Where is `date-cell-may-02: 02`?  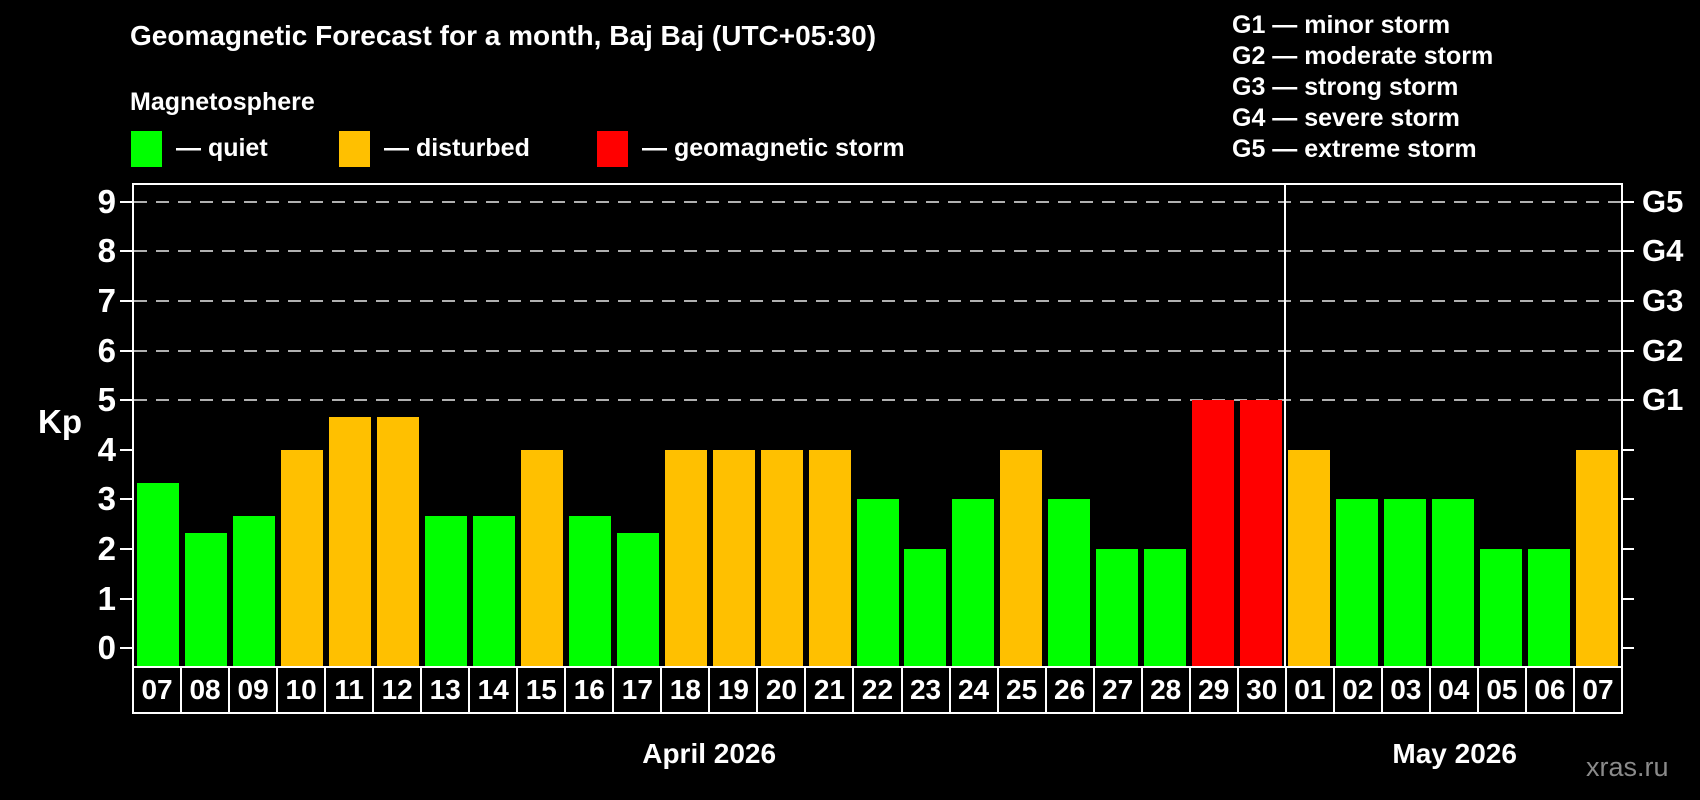
date-cell-may-02: 02 is located at coordinates (1357, 690).